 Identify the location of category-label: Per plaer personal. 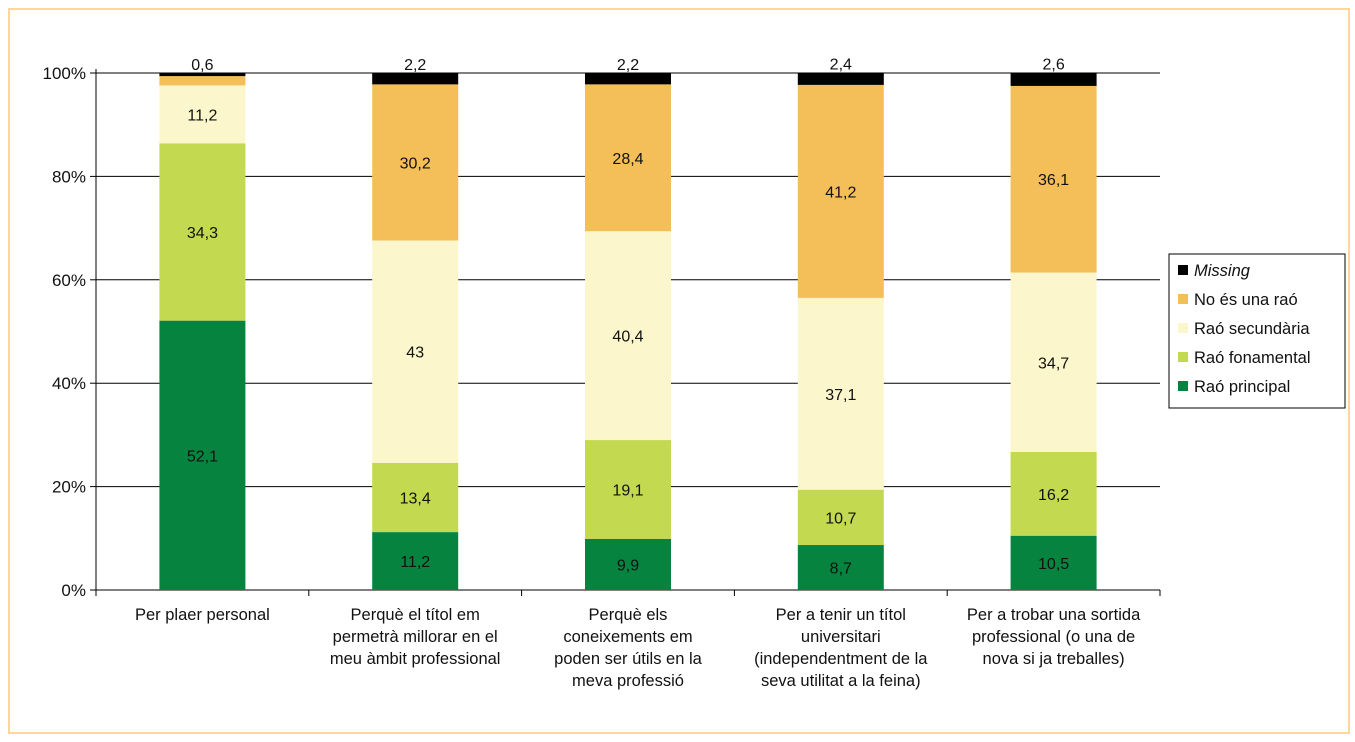
(202, 615).